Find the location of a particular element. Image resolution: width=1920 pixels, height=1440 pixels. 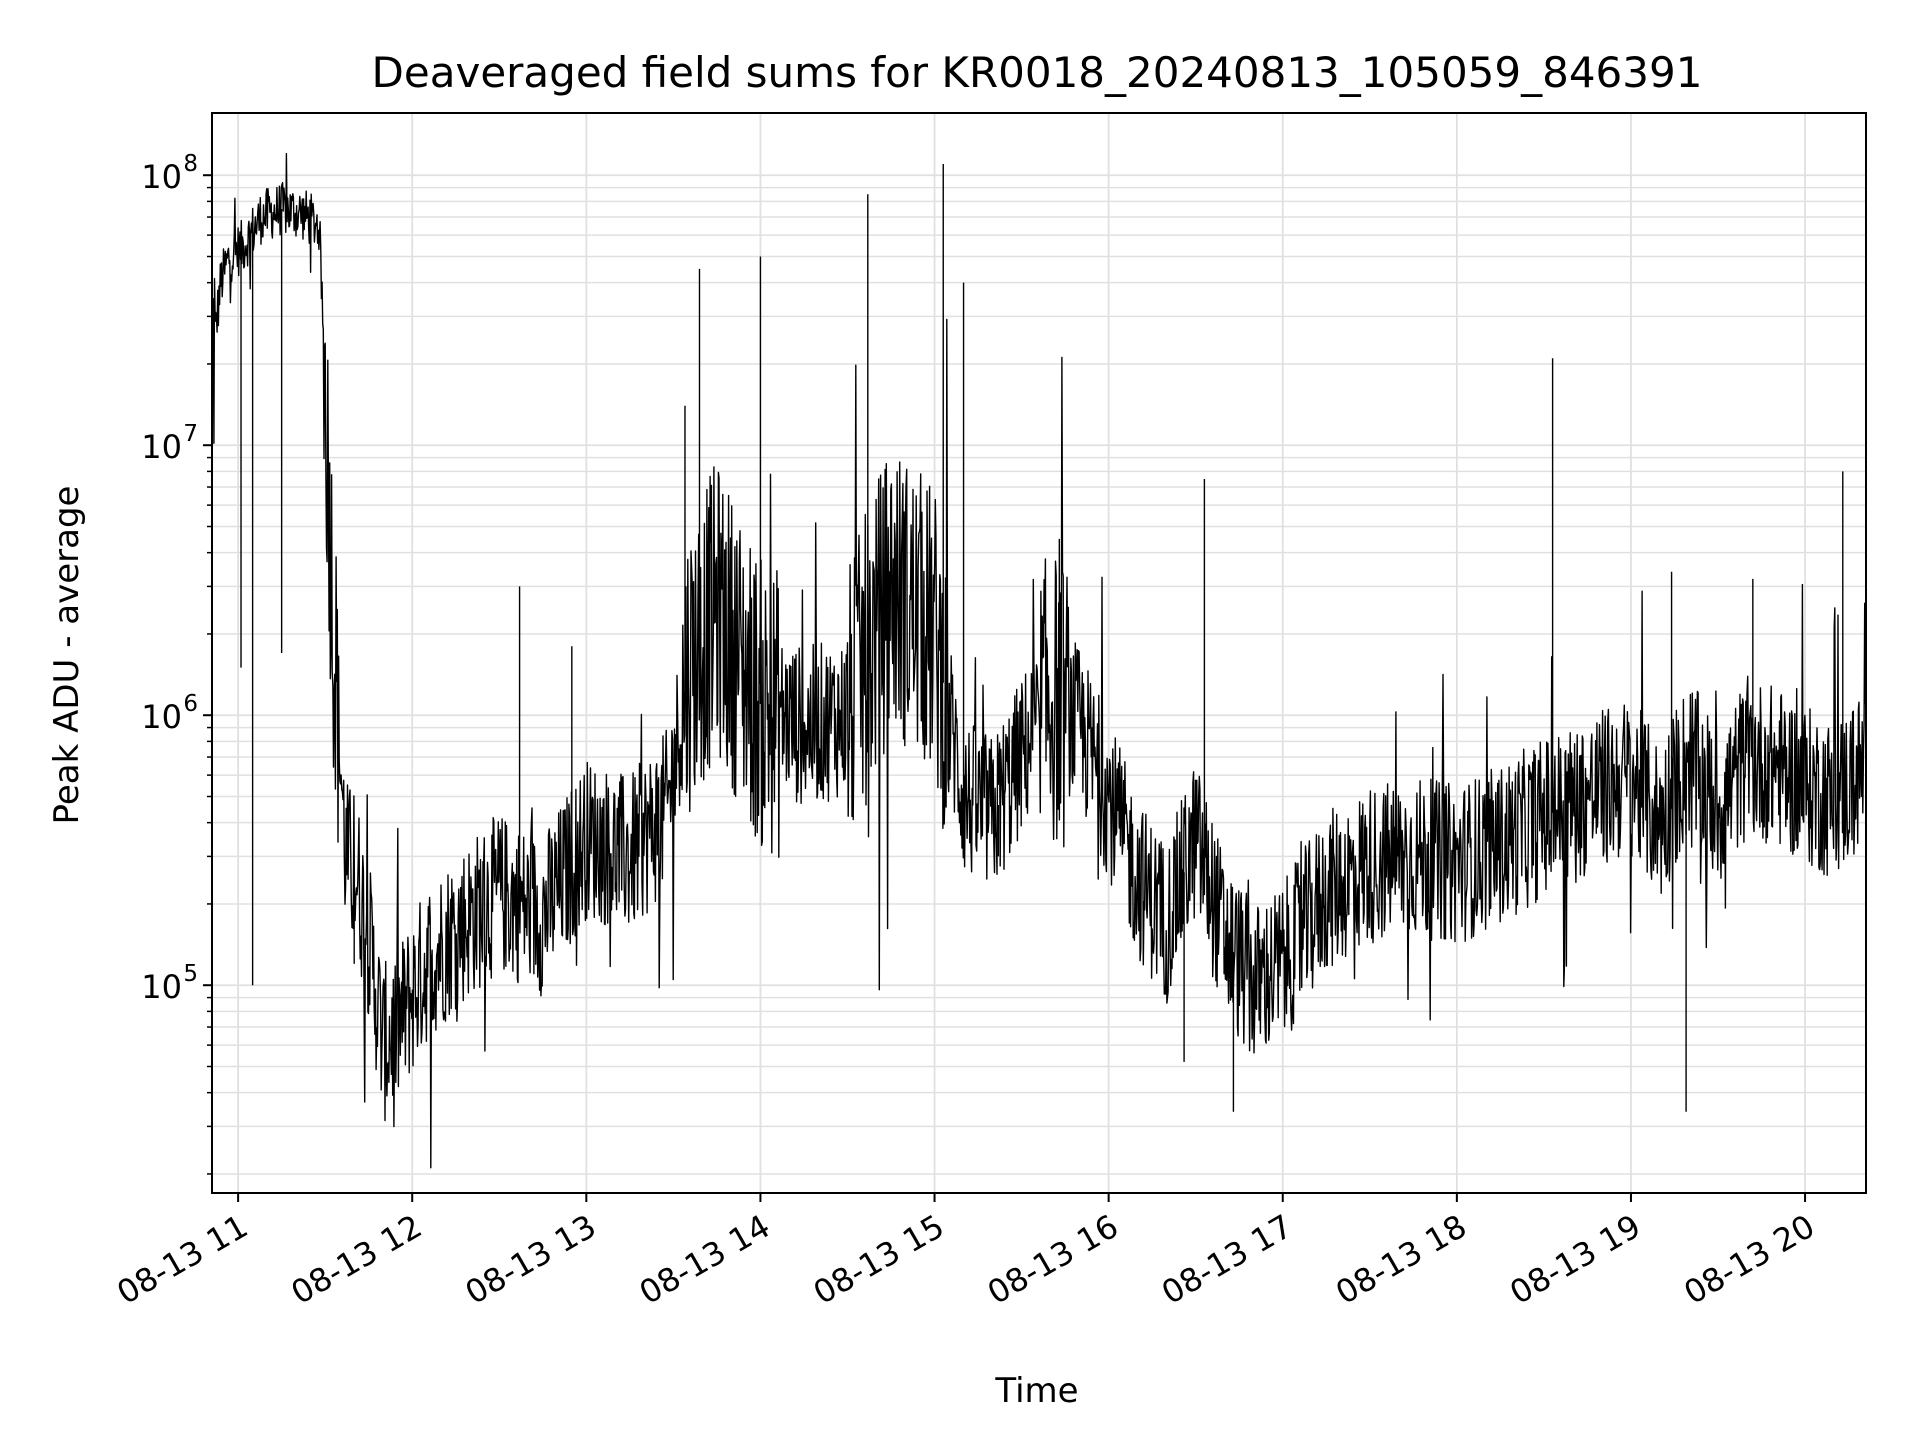

x-axis-label: Time is located at coordinates (1036, 1391).